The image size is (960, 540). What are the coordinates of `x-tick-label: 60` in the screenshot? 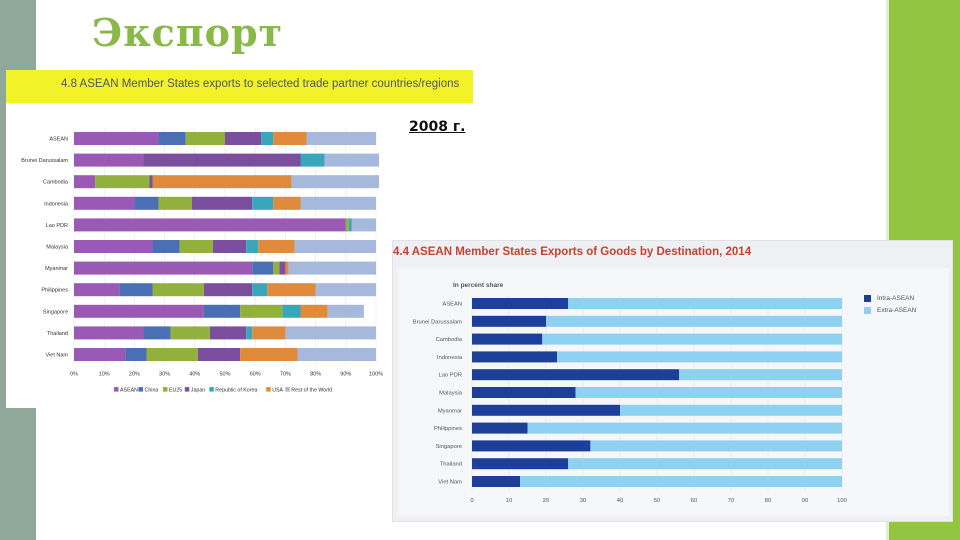 It's located at (694, 501).